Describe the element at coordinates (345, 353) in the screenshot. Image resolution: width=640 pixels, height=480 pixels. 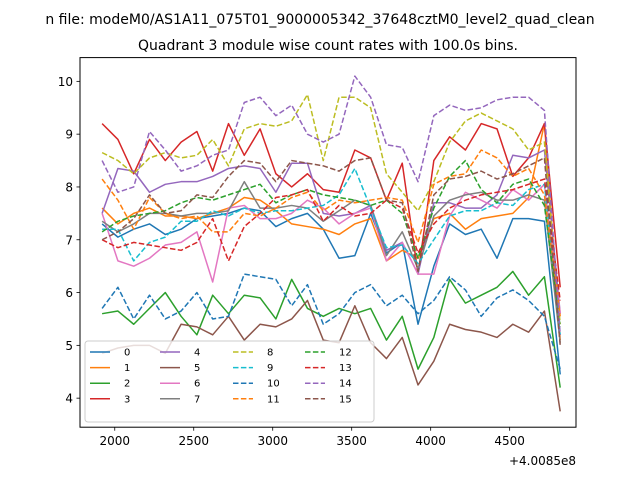
I see `legend-label-12: 12` at that location.